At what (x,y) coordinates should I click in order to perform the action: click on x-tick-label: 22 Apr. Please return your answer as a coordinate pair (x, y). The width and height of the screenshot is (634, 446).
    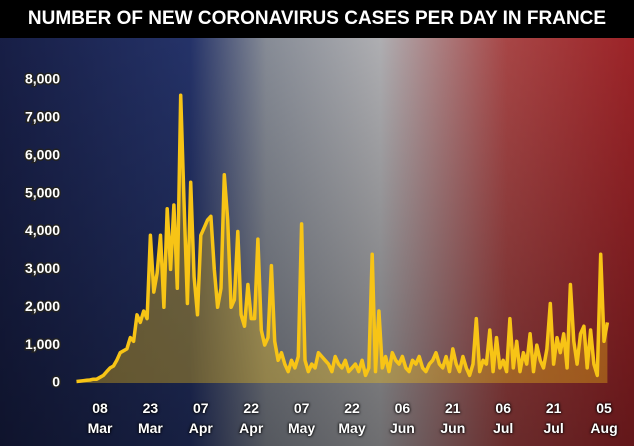
    Looking at the image, I should click on (251, 418).